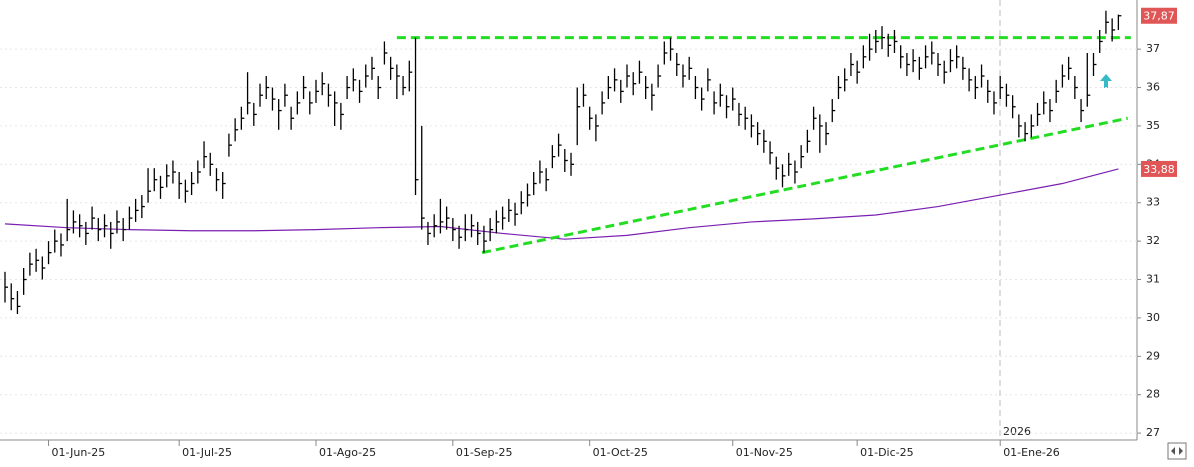 The height and width of the screenshot is (467, 1194). What do you see at coordinates (620, 452) in the screenshot?
I see `x-tick-label: 01-Oct-25` at bounding box center [620, 452].